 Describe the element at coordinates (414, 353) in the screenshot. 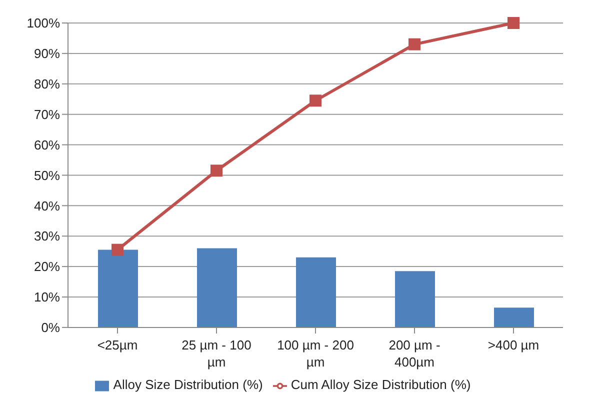

I see `x-tick-label: 200 µm - 400µm` at that location.